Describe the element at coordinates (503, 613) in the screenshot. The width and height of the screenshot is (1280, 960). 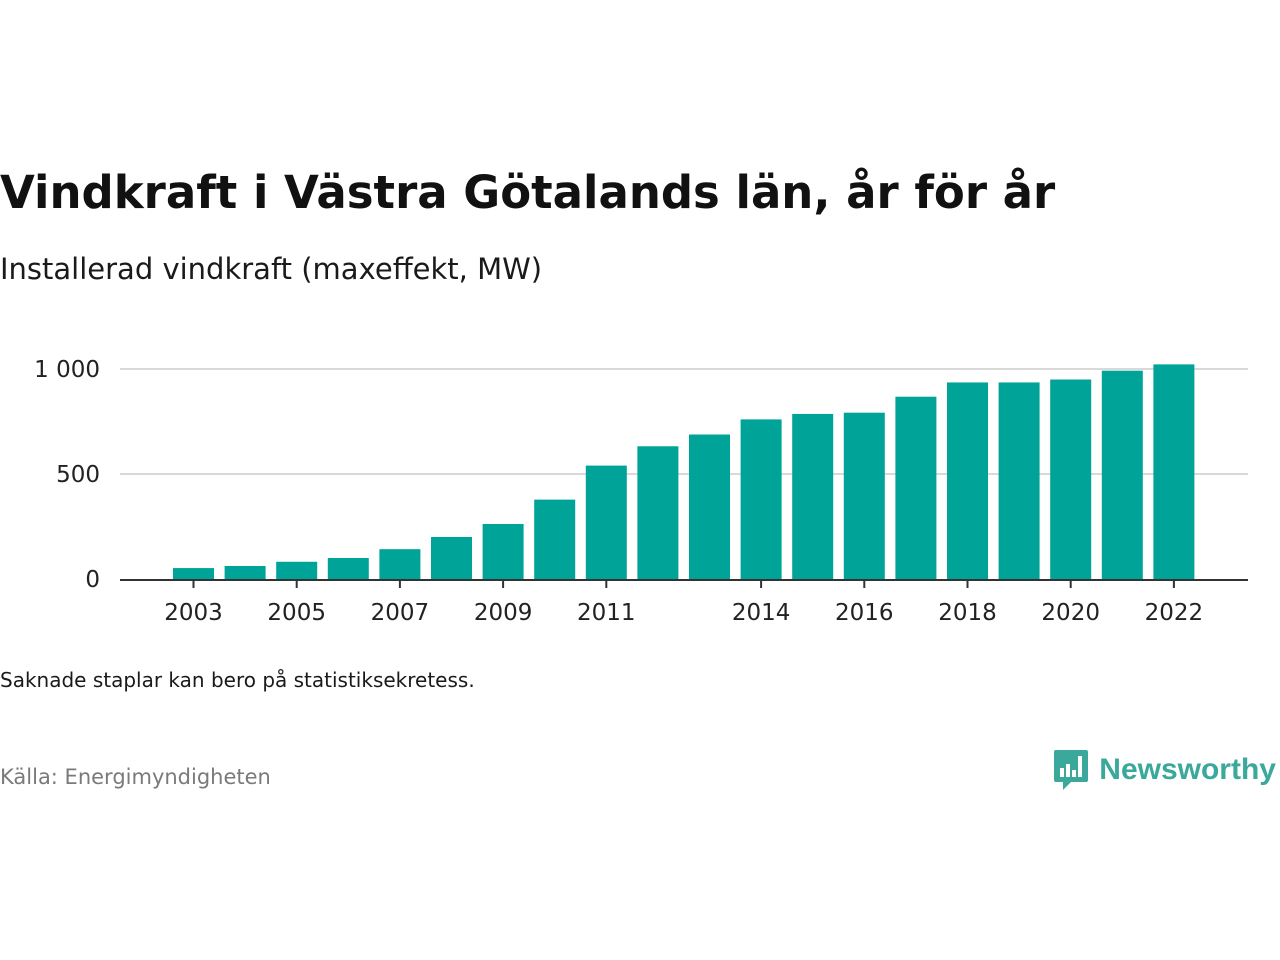
I see `x-tick-label: 2009` at that location.